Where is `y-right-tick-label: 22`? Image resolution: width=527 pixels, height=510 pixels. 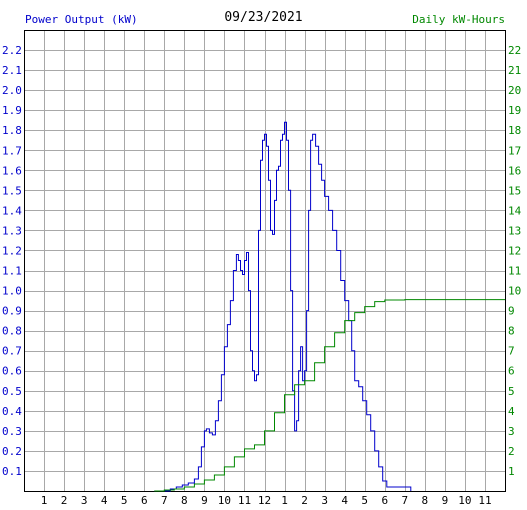
y-right-tick-label: 22 is located at coordinates (514, 50).